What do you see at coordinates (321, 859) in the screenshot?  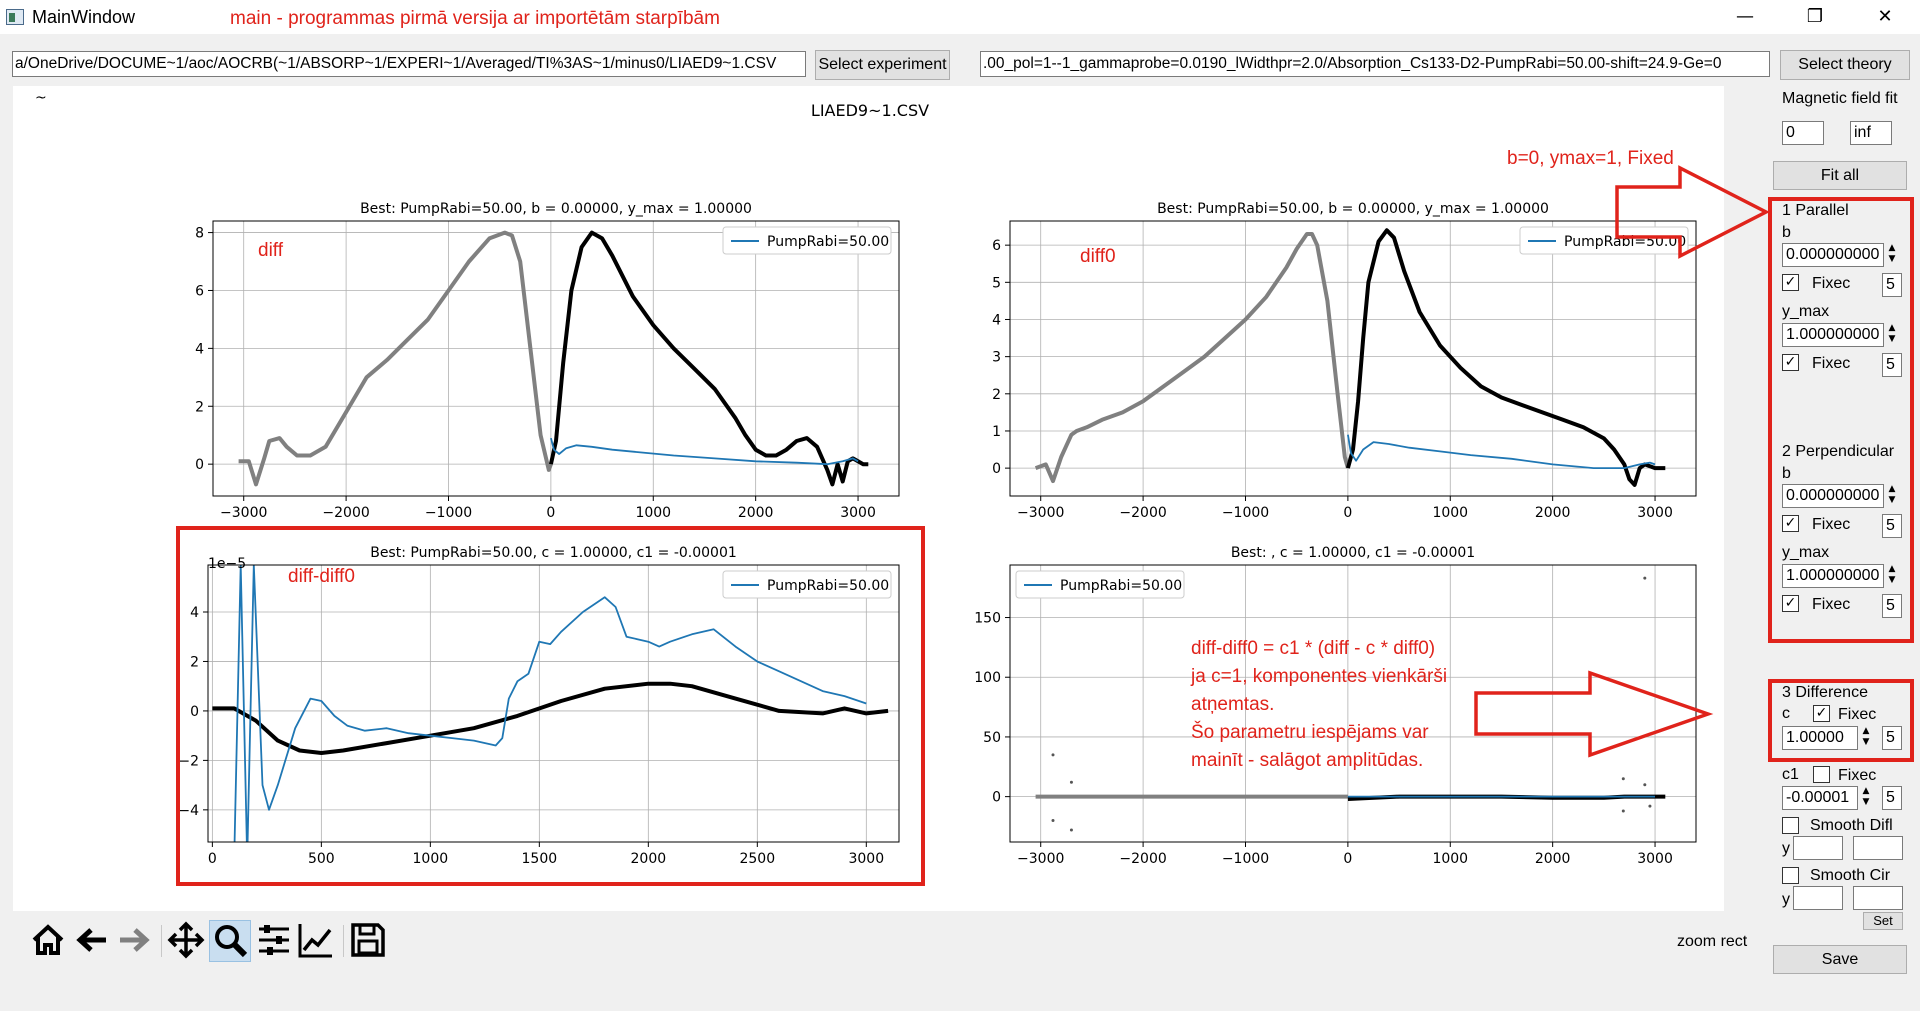 I see `x-tick-label: 500` at bounding box center [321, 859].